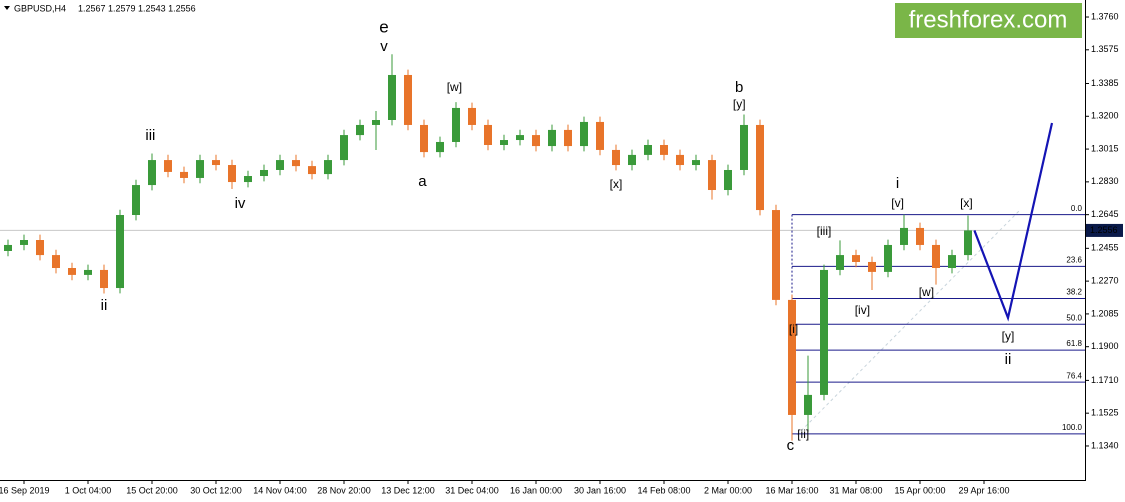 The height and width of the screenshot is (502, 1125). Describe the element at coordinates (616, 184) in the screenshot. I see `wave-label: [x]` at that location.